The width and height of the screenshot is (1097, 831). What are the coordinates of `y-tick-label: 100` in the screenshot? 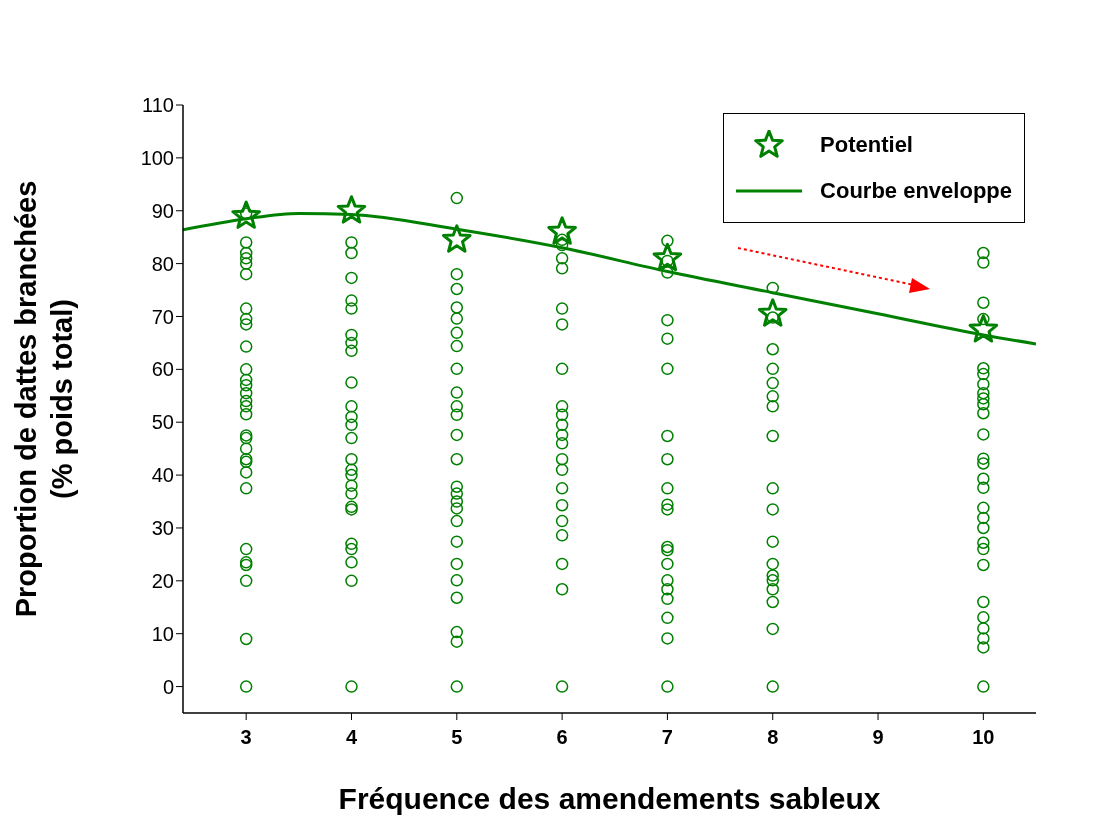 It's located at (157, 157).